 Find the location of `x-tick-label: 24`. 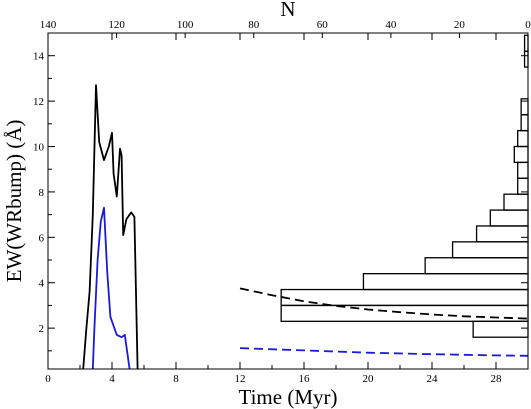

x-tick-label: 24 is located at coordinates (433, 379).